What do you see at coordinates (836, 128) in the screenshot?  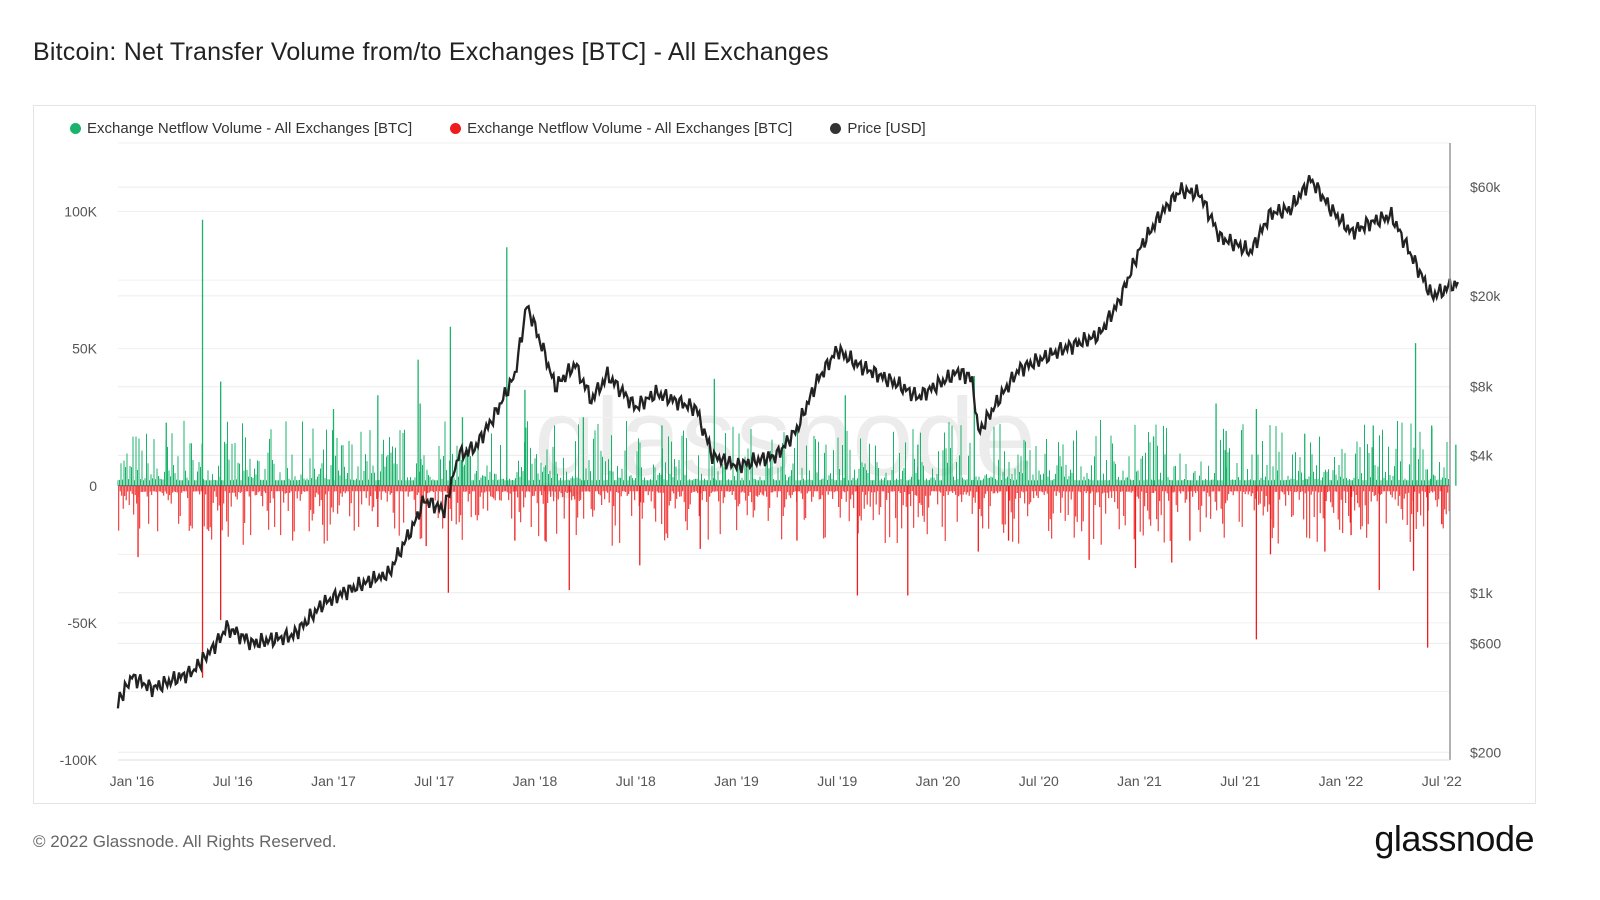 I see `black-dot-icon` at bounding box center [836, 128].